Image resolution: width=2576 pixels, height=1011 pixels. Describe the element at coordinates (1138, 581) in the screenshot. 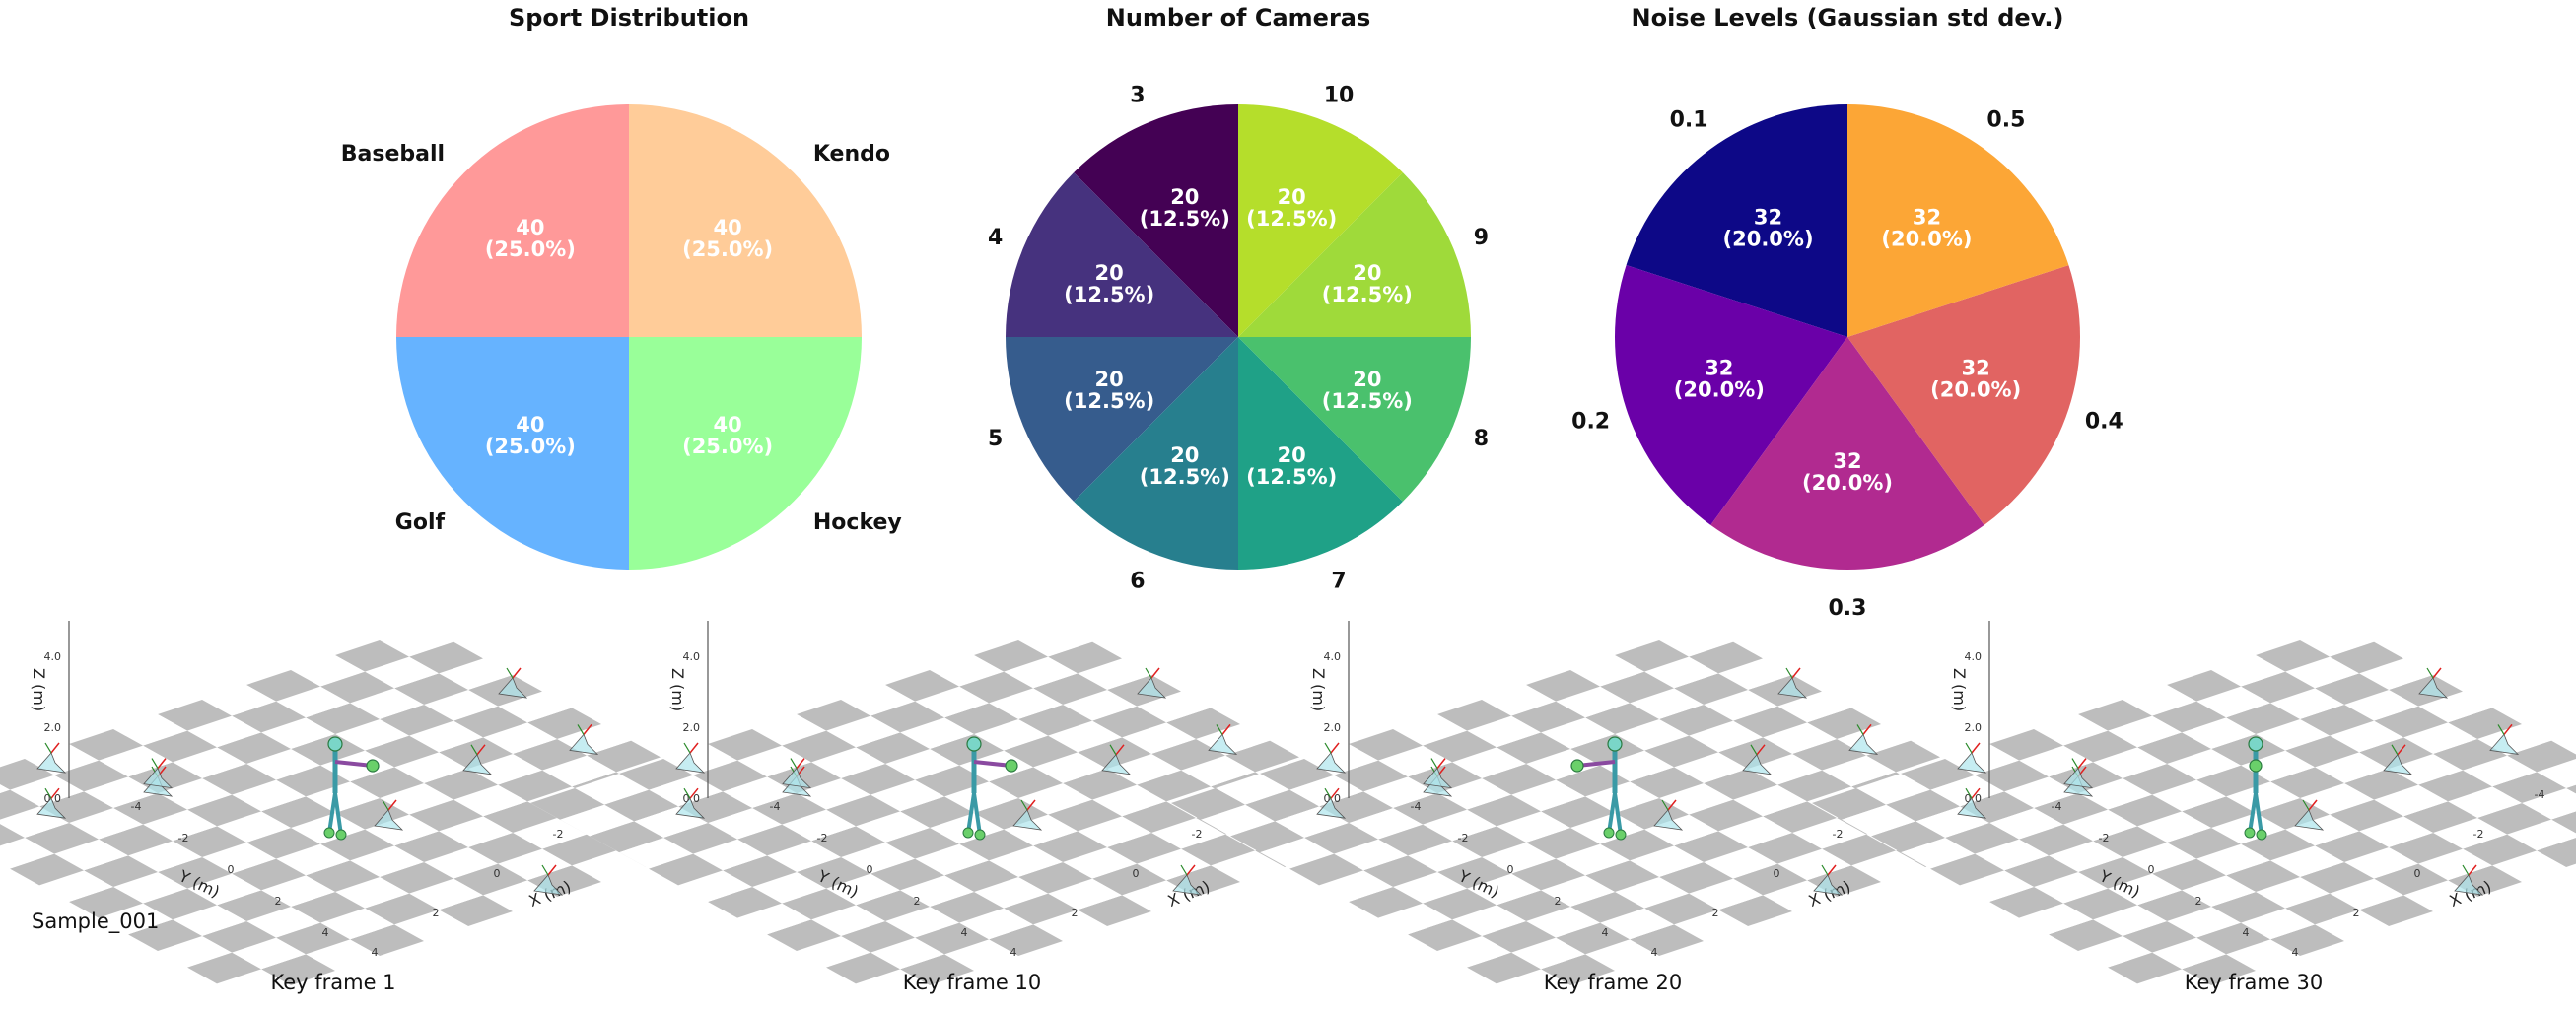

I see `pie-label-6: 6` at that location.